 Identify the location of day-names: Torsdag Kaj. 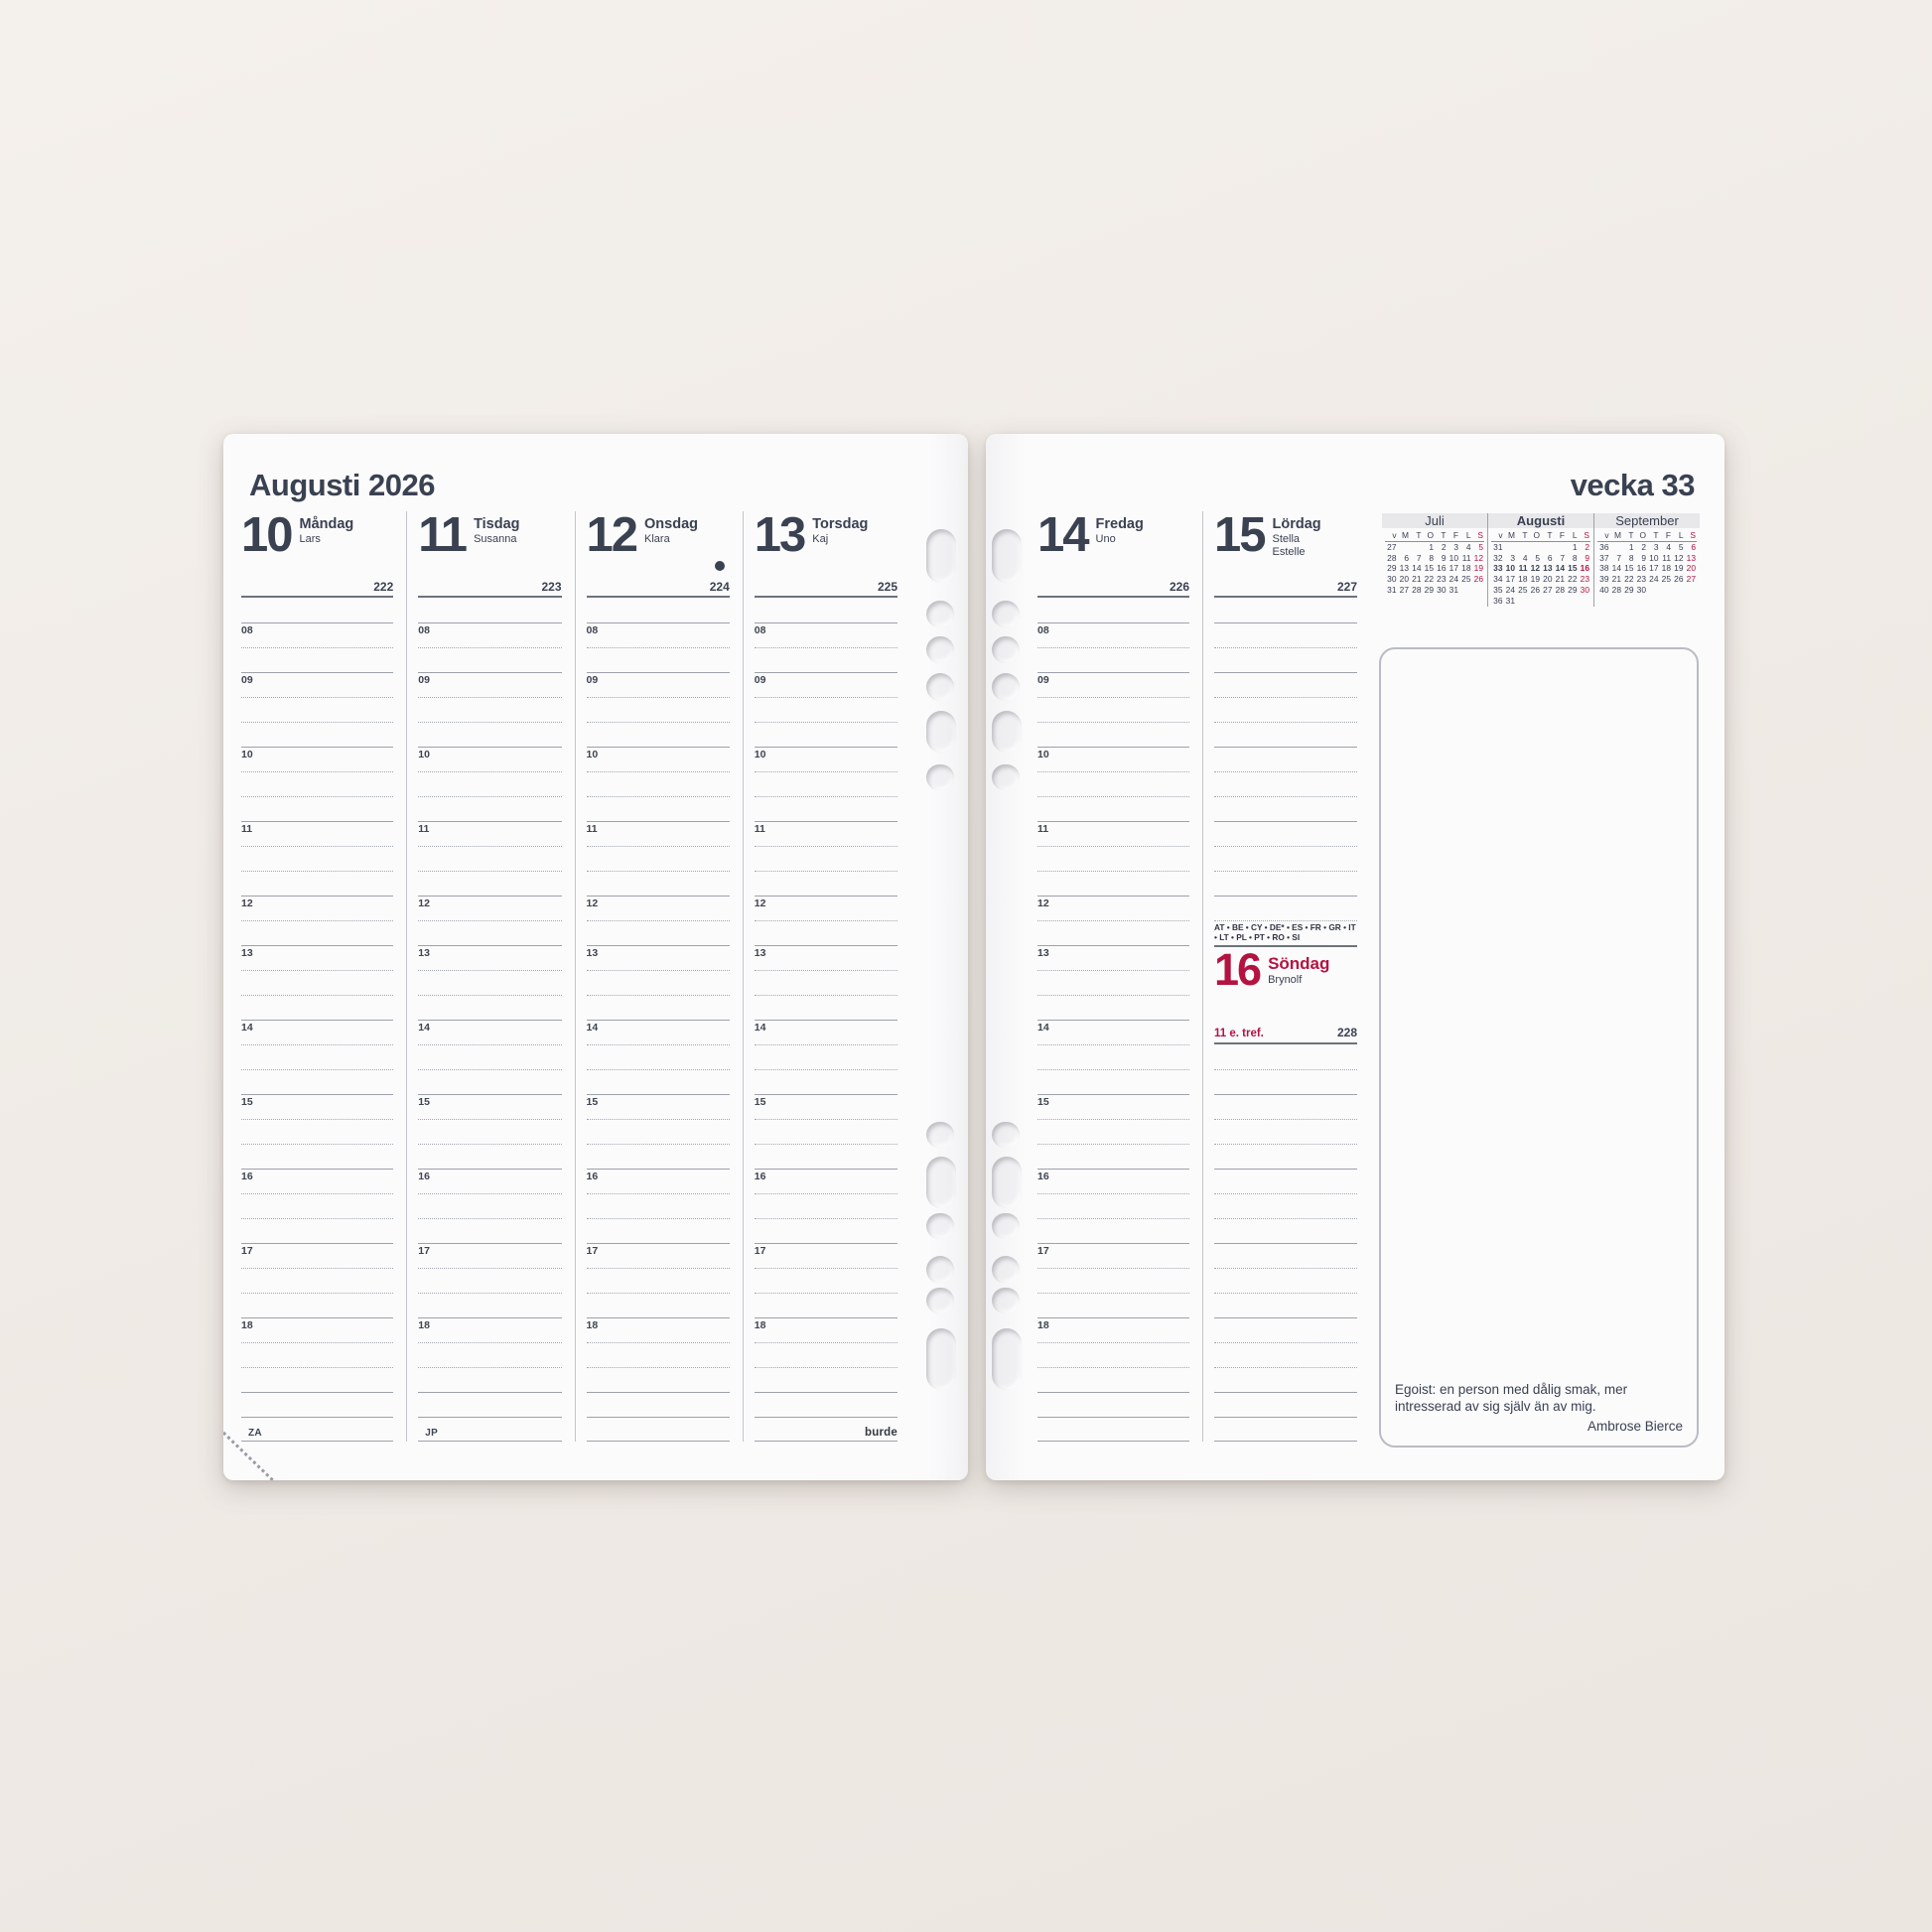
(840, 553).